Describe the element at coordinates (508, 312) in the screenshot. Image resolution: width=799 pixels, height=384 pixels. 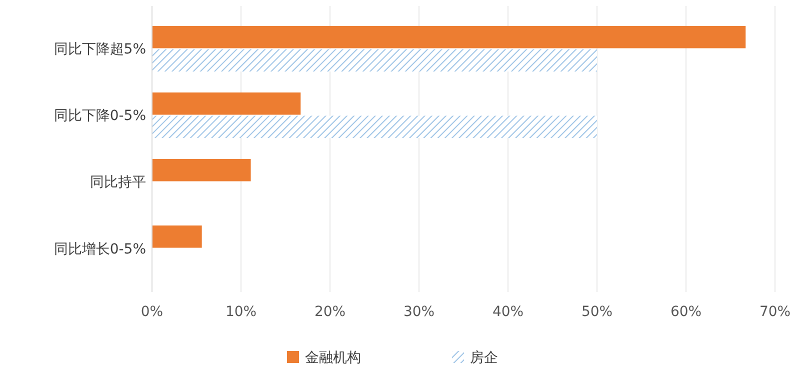
I see `x-tick-label: 40%` at that location.